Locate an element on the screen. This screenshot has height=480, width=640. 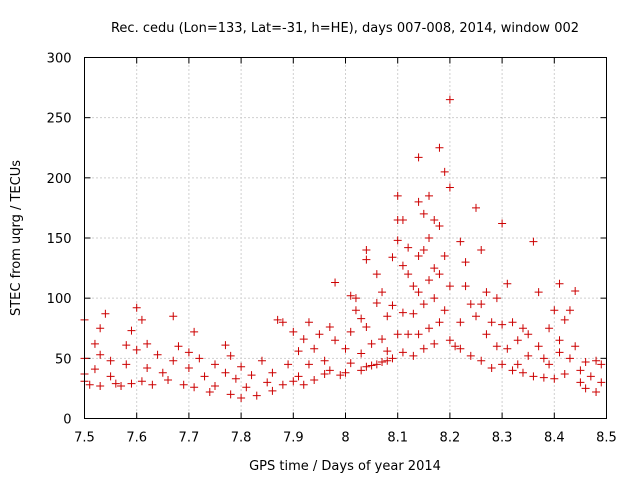
x-tick-label: 8.4 is located at coordinates (554, 438).